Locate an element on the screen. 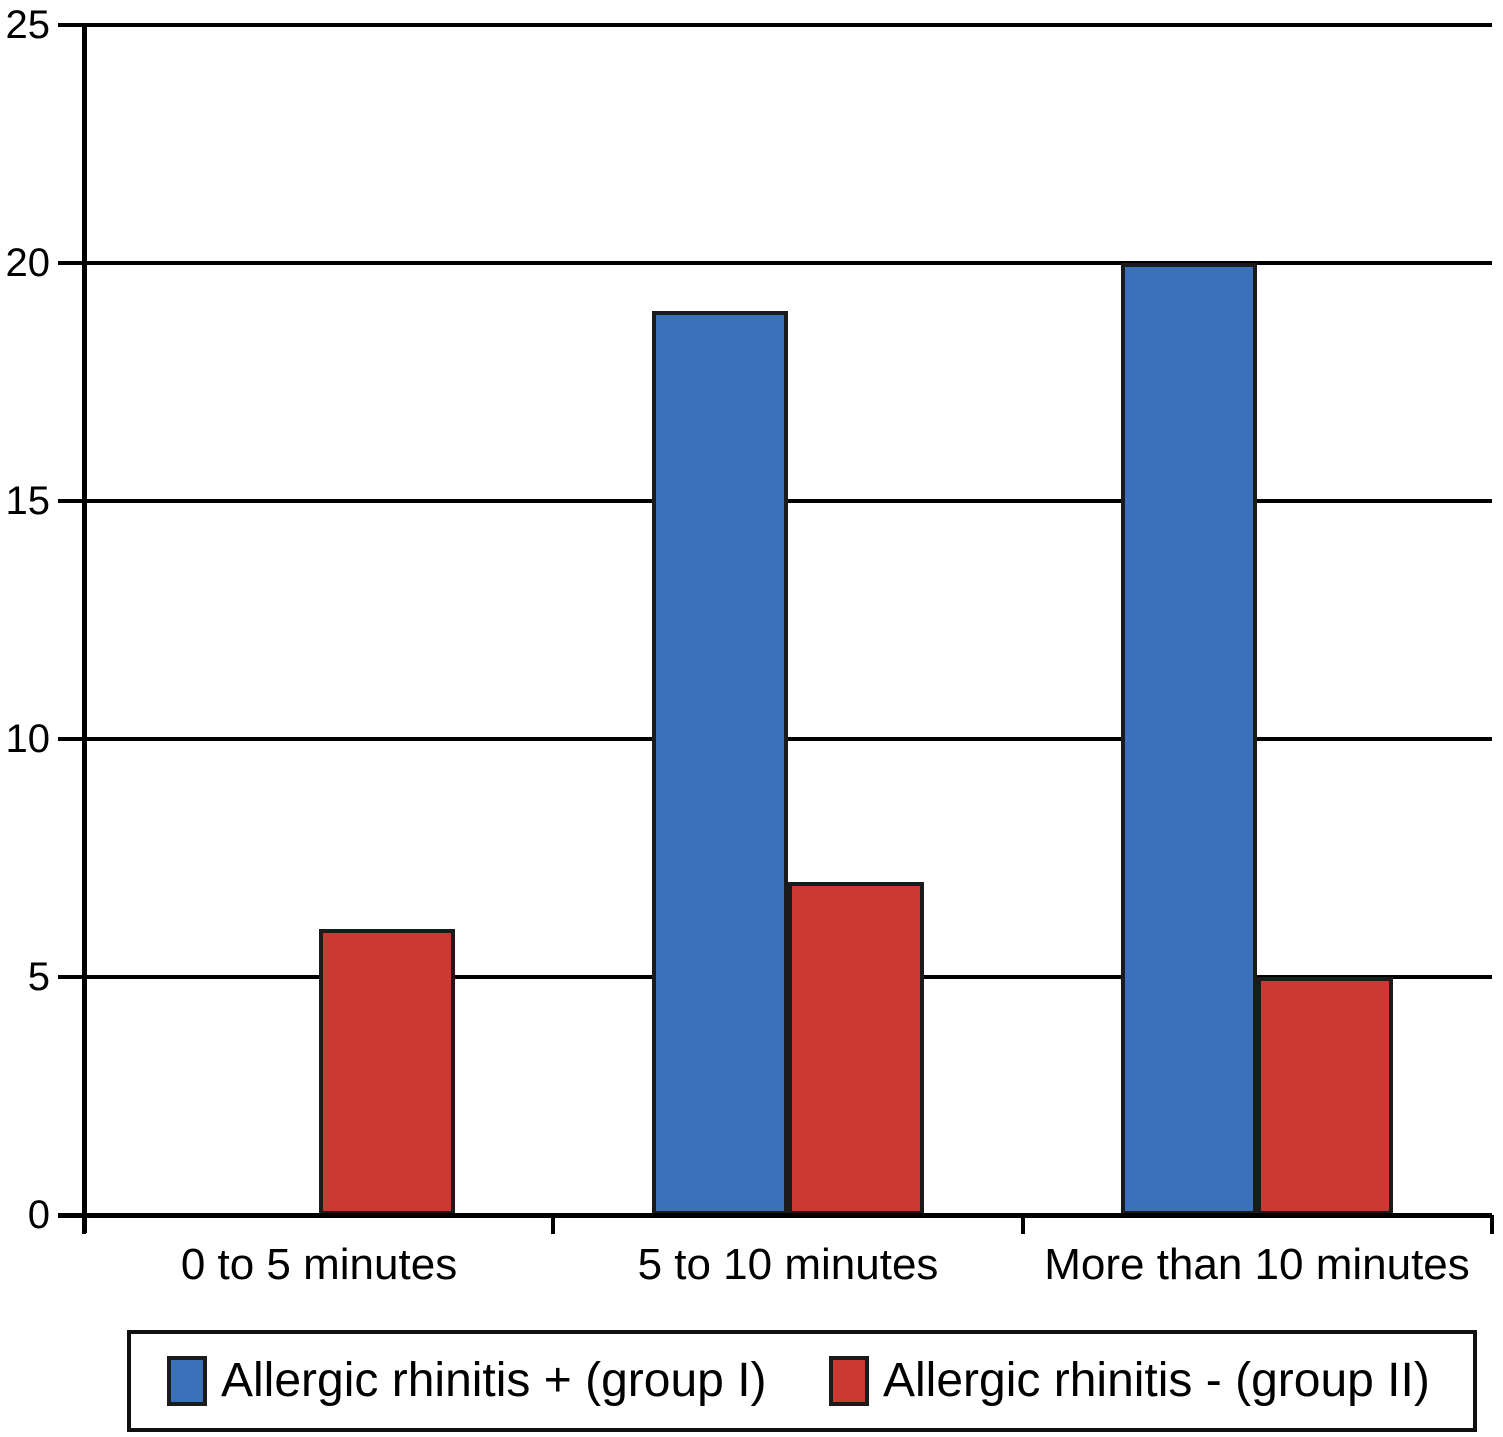  legend-swatch-red is located at coordinates (849, 1381).